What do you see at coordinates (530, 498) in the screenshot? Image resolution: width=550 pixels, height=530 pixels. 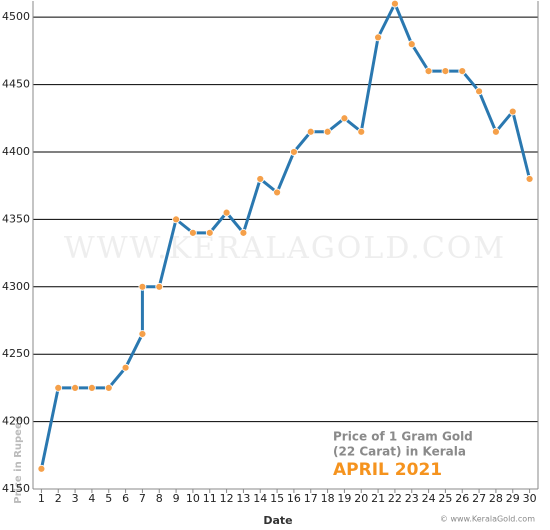 I see `x-tick-label: 30` at bounding box center [530, 498].